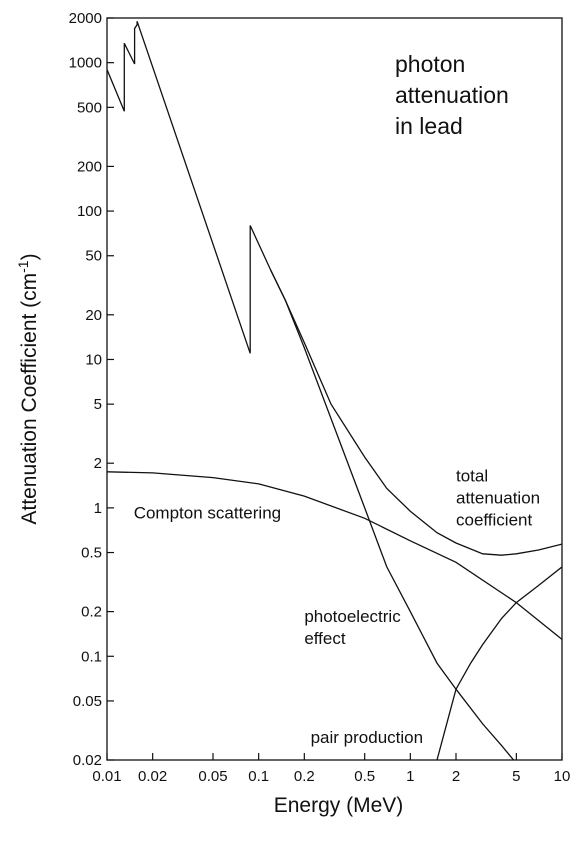 The image size is (577, 847). What do you see at coordinates (85, 63) in the screenshot?
I see `y-tick-label: 1000` at bounding box center [85, 63].